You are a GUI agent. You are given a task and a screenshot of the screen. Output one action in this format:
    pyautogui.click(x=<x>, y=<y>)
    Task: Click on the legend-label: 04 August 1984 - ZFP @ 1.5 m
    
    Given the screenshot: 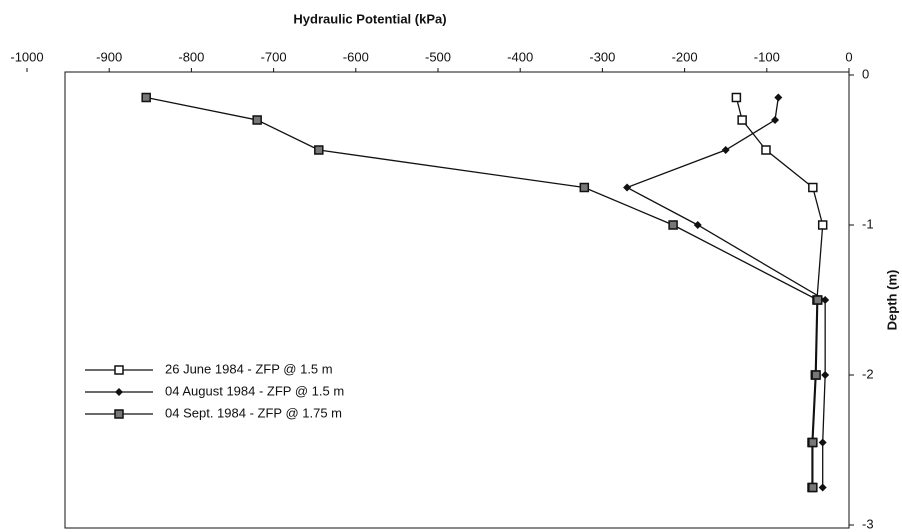 What is the action you would take?
    pyautogui.click(x=254, y=390)
    